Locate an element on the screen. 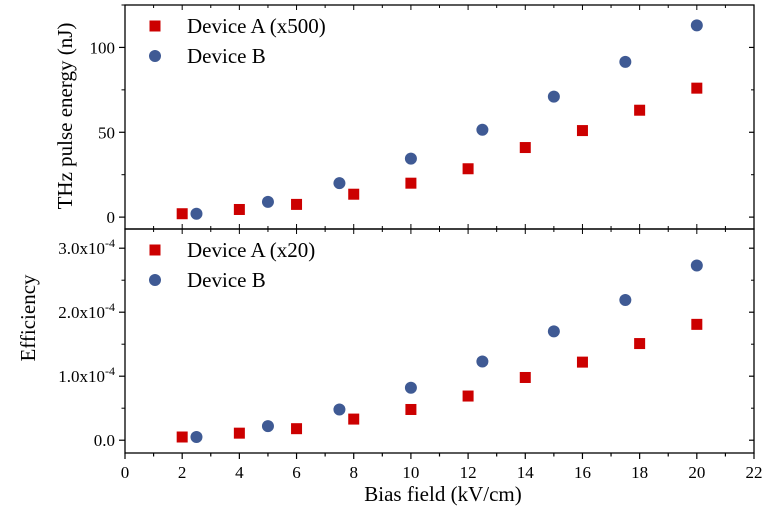 The image size is (766, 510). x-tick-label: 20 is located at coordinates (696, 472).